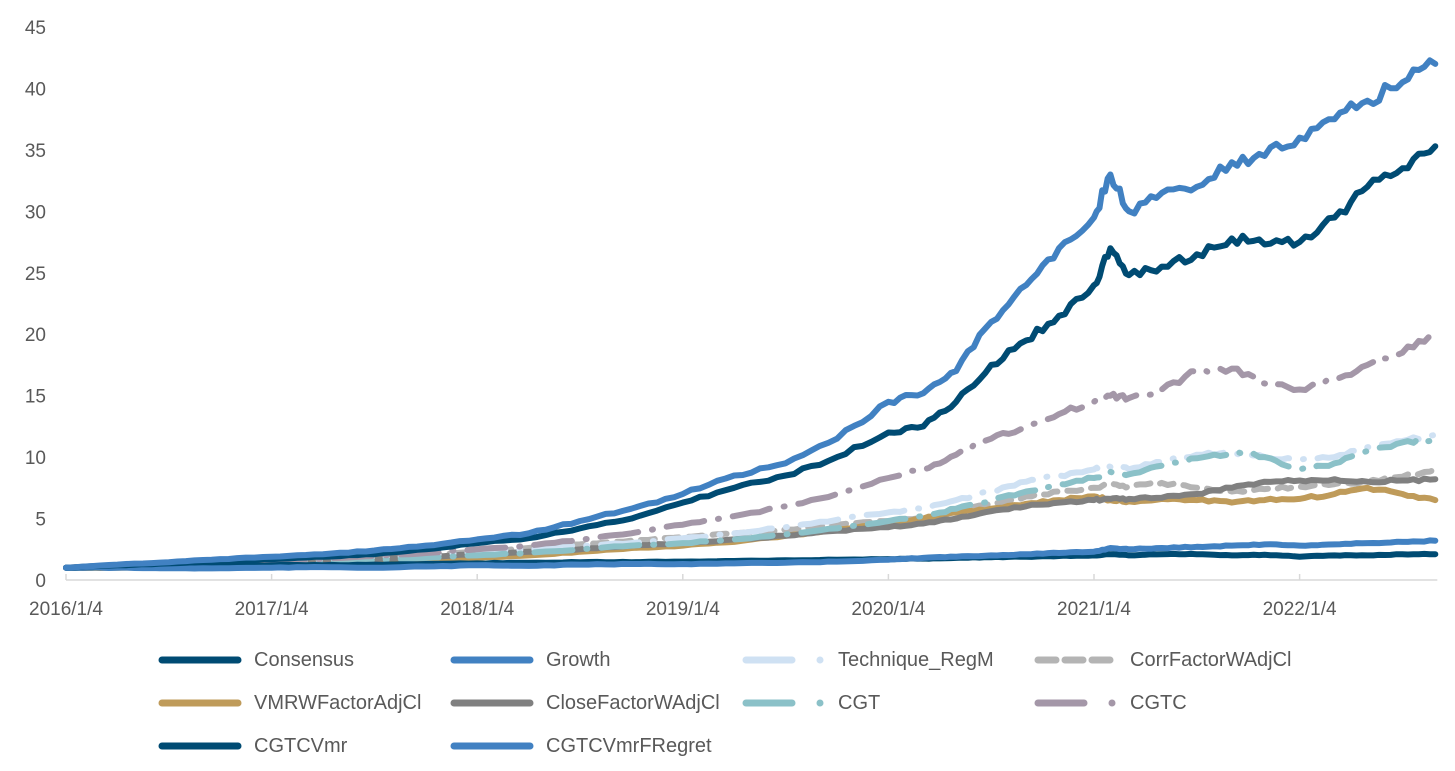 This screenshot has width=1455, height=771. I want to click on legend-item: CGT, so click(811, 703).